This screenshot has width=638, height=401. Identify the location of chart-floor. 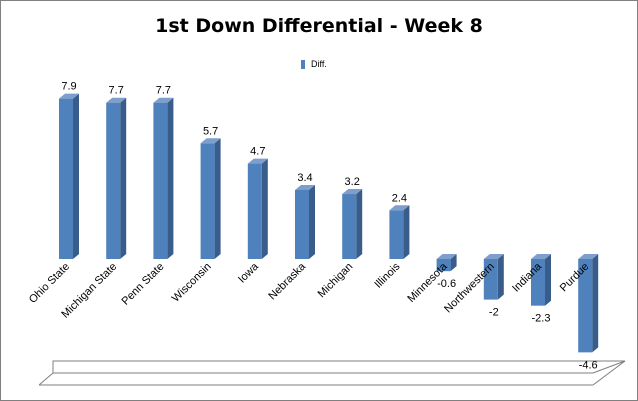
(339, 367).